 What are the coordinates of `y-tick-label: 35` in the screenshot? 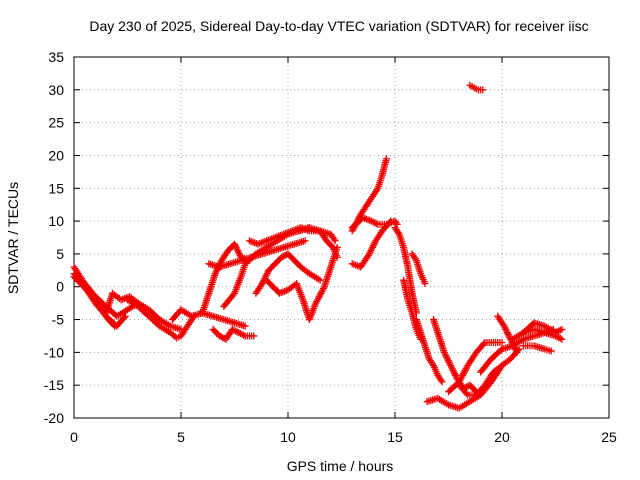 It's located at (56, 57).